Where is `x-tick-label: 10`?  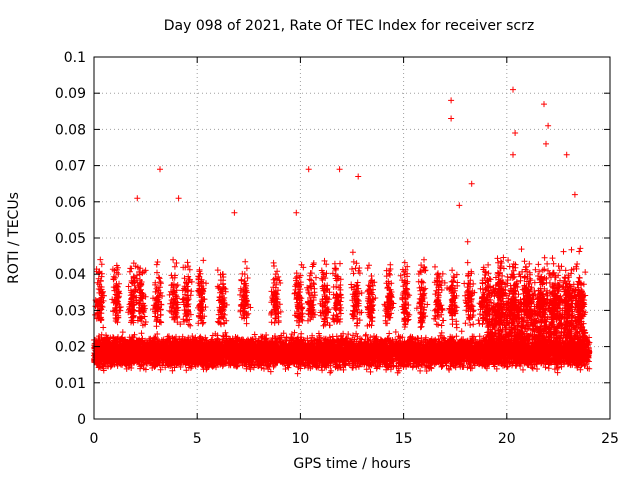
x-tick-label: 10 is located at coordinates (300, 439).